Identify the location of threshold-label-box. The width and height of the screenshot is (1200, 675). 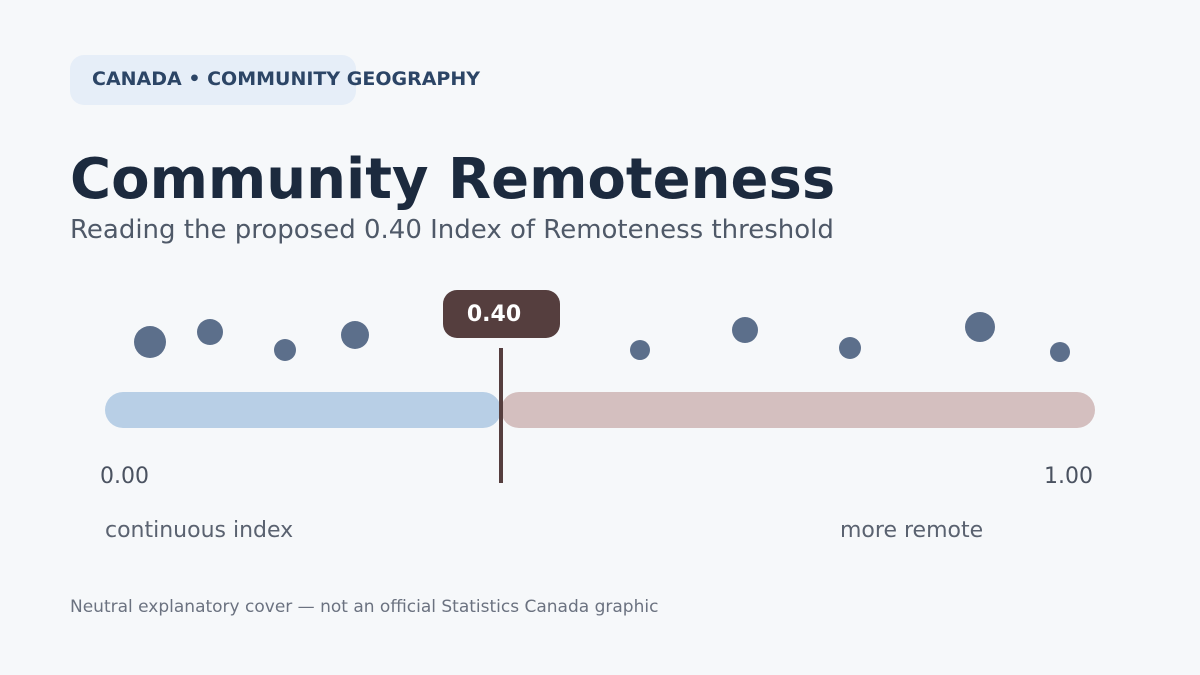
(501, 314).